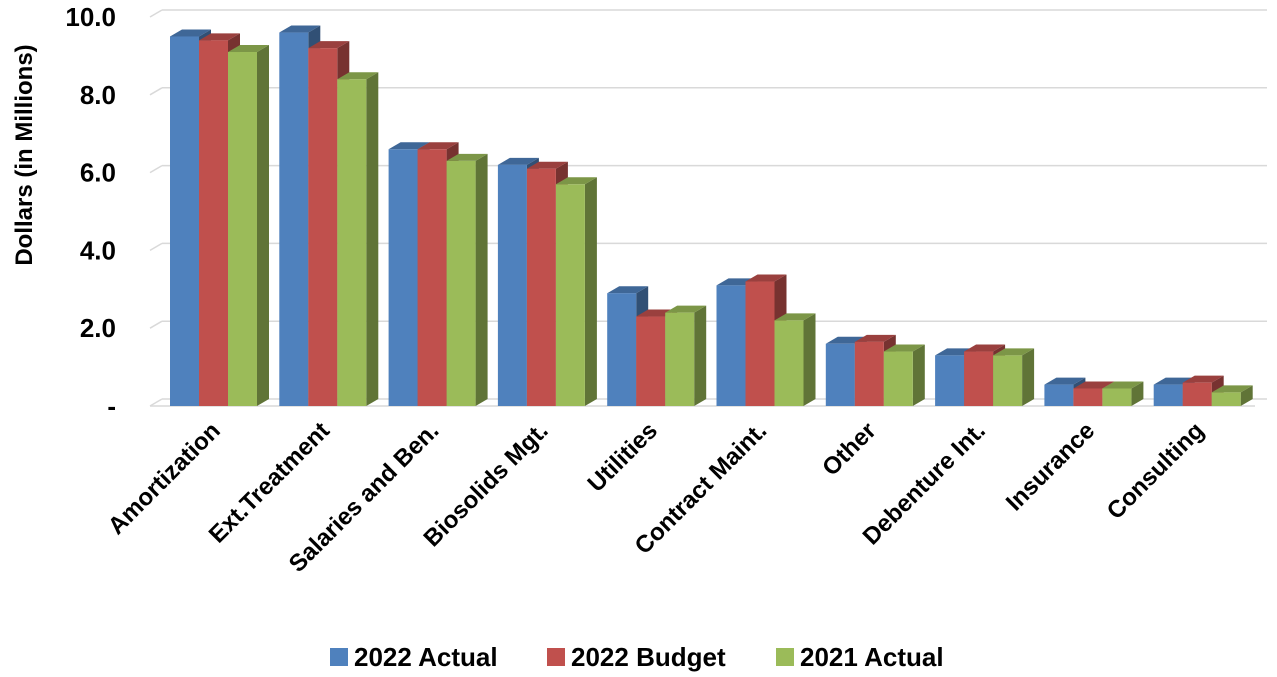  Describe the element at coordinates (98, 173) in the screenshot. I see `y-tick-label: 6.0` at that location.